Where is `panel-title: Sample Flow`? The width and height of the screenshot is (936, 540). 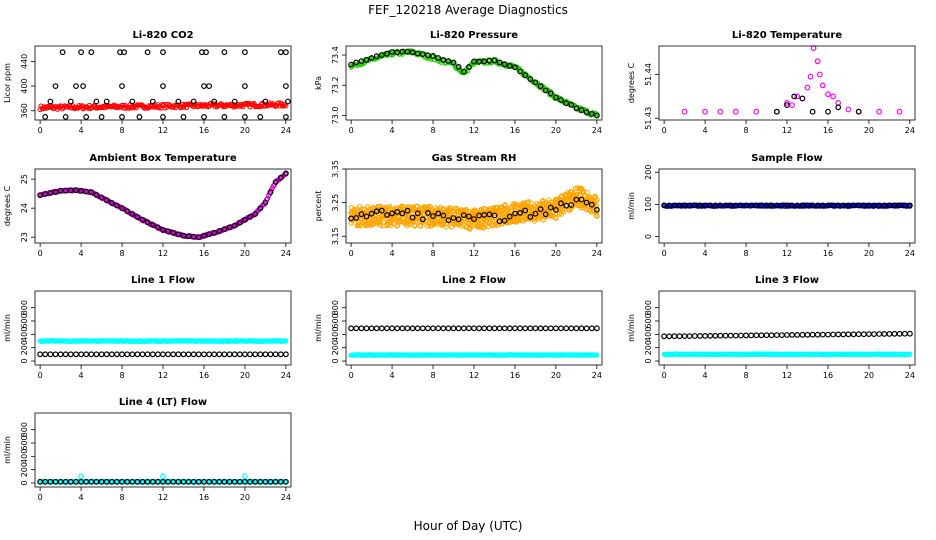
panel-title: Sample Flow is located at coordinates (787, 158).